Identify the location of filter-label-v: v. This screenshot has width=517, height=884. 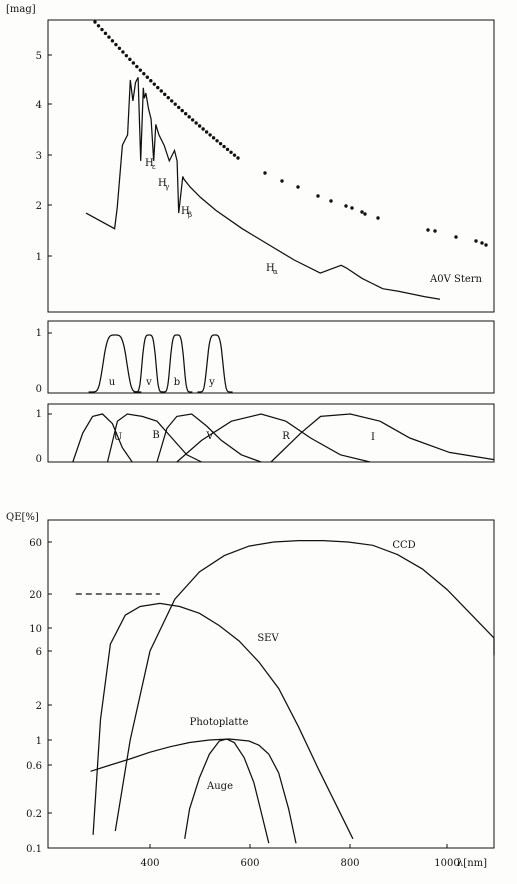
(148, 382).